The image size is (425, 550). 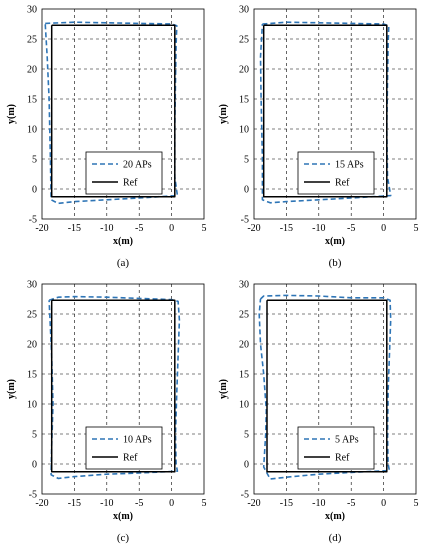 I want to click on chart-d-ytick-label: 10, so click(x=244, y=405).